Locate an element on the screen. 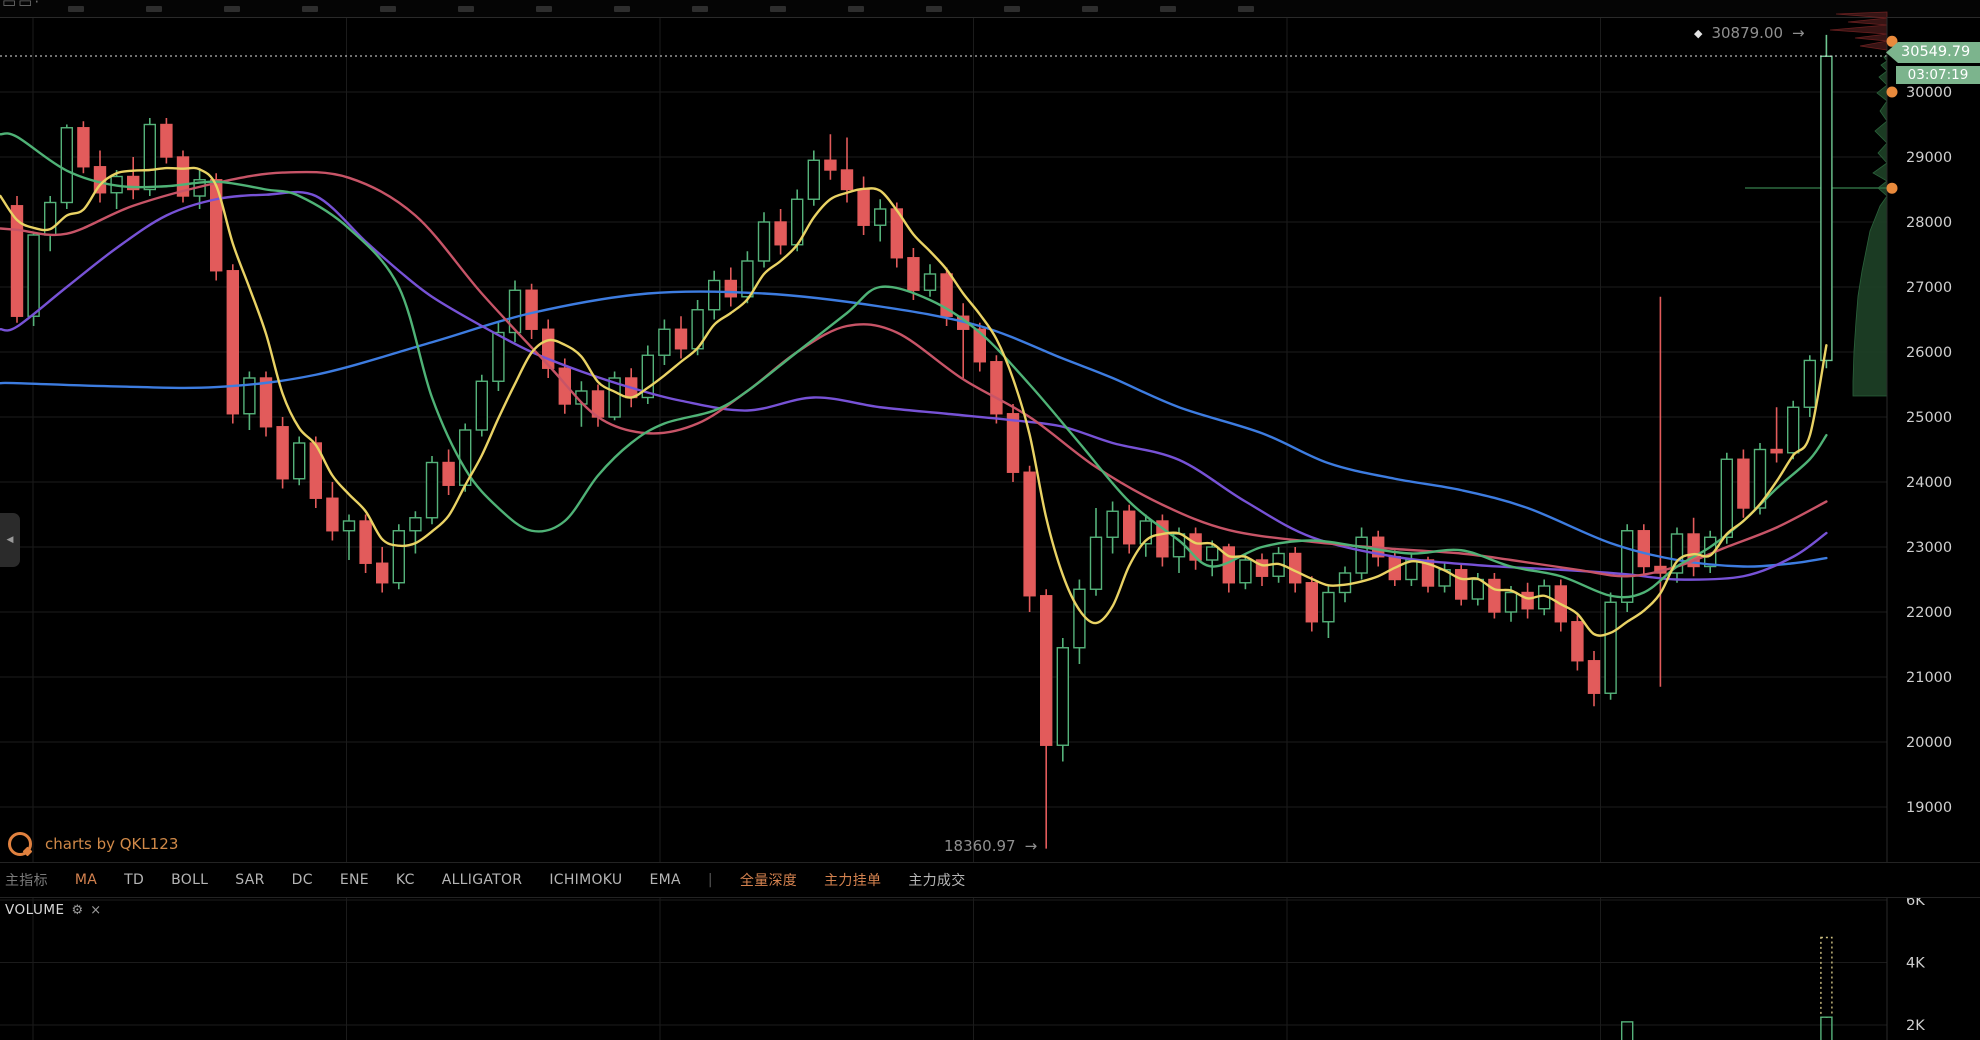  tab-BOLL: BOLL is located at coordinates (190, 880).